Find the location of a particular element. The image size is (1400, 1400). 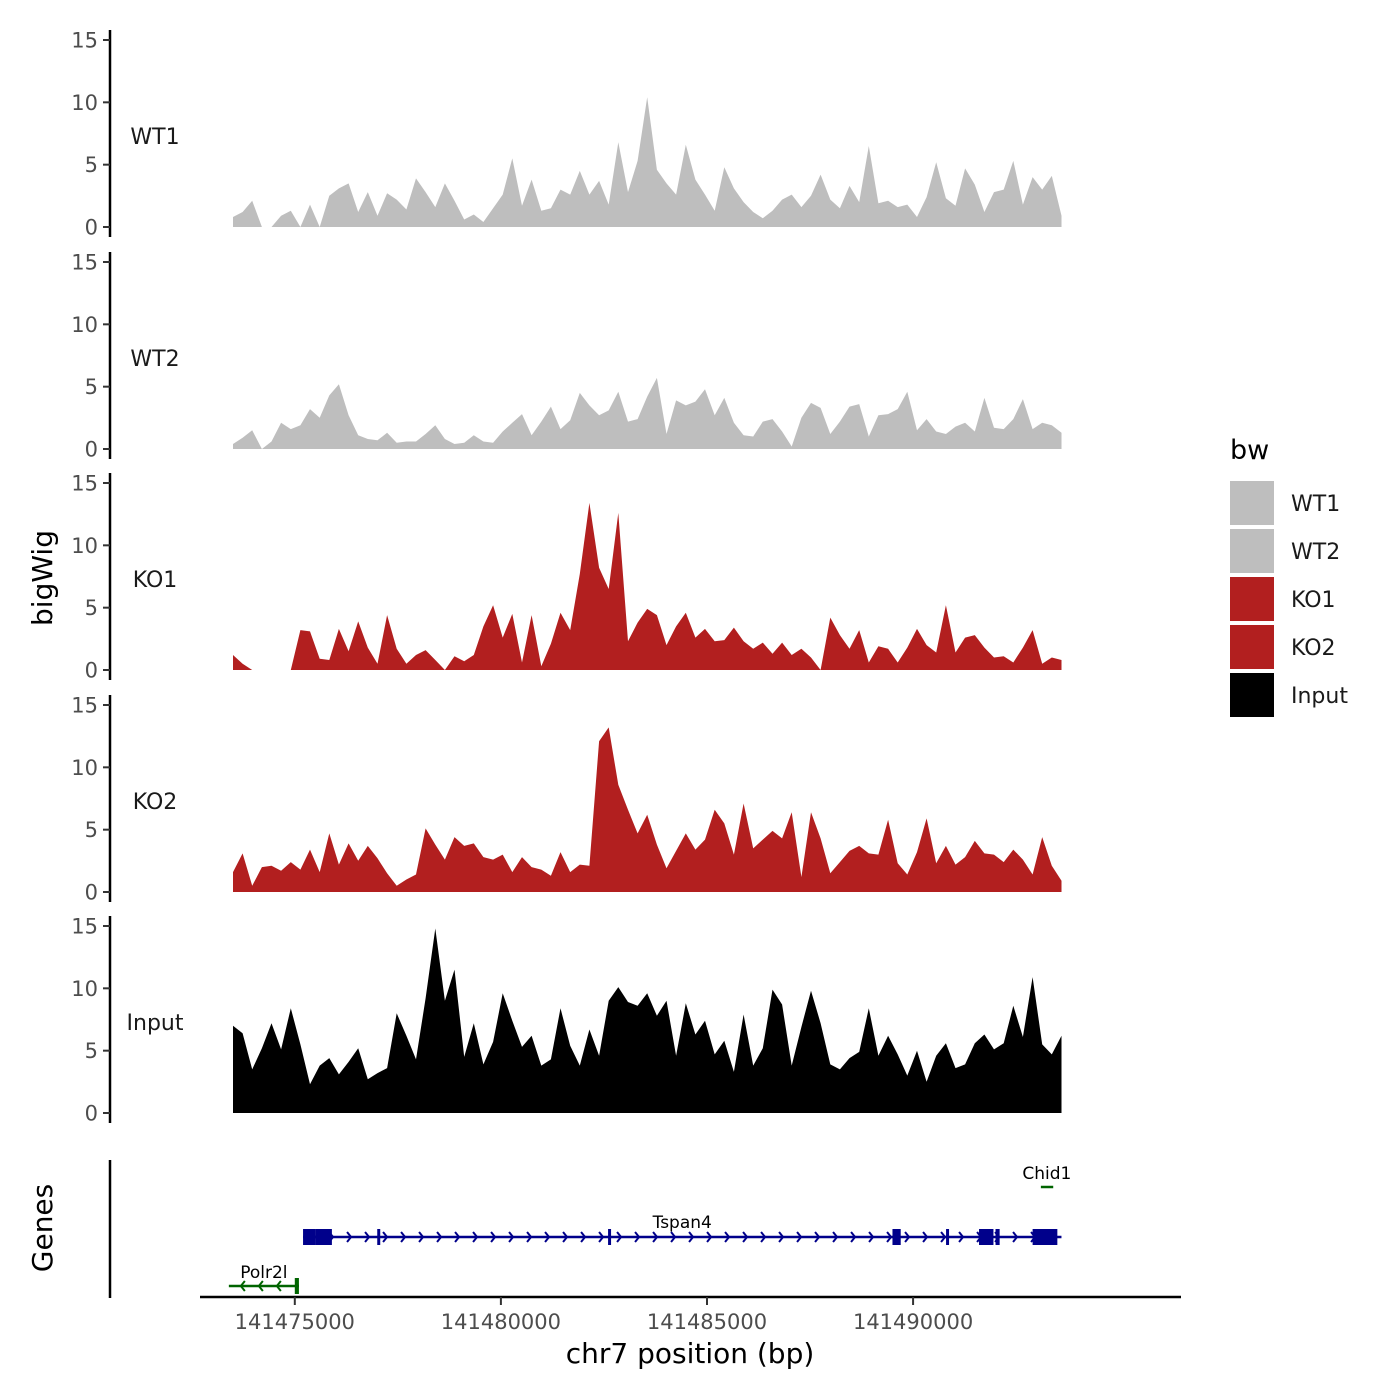

legend-key-wt2 is located at coordinates (1252, 551).